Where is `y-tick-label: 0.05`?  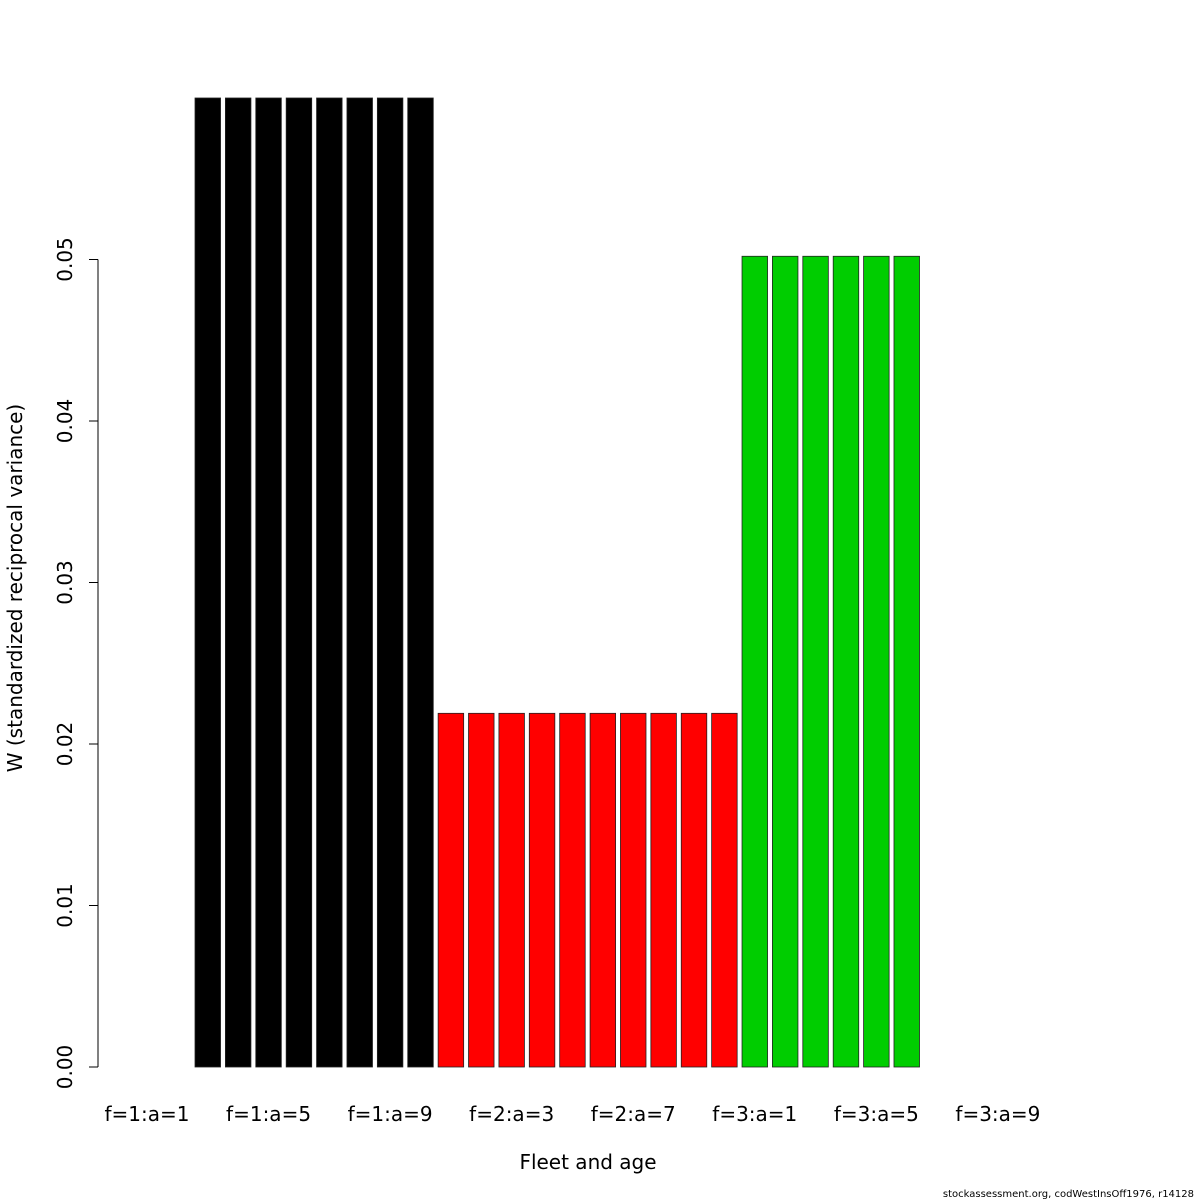 y-tick-label: 0.05 is located at coordinates (65, 259).